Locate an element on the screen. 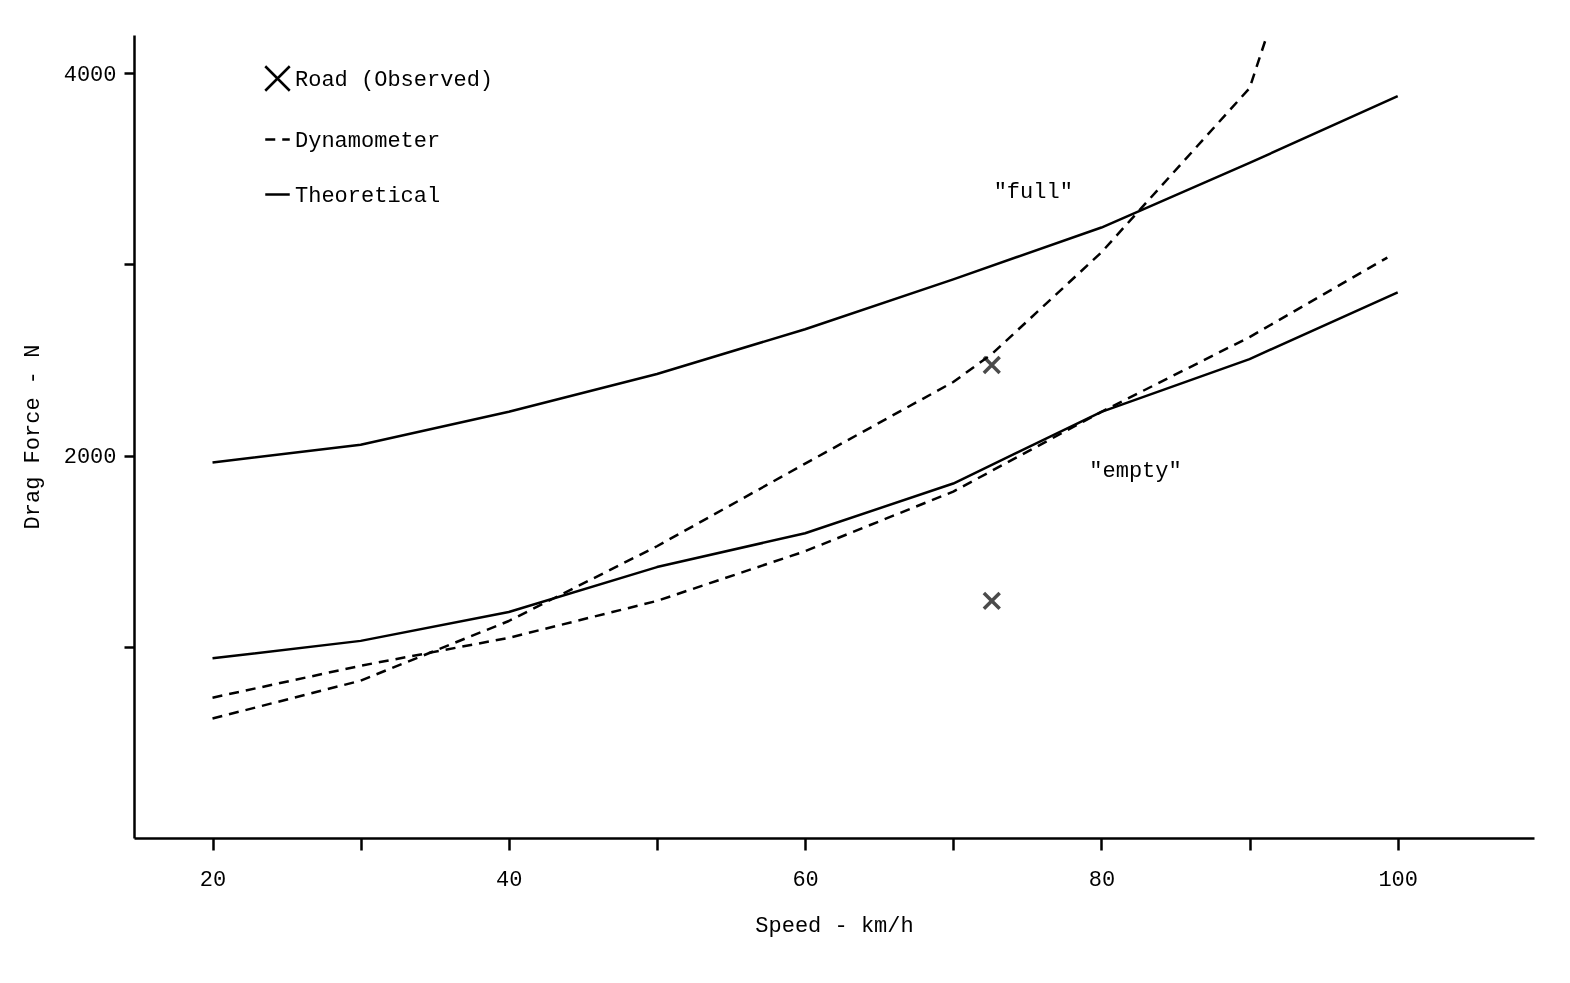 The width and height of the screenshot is (1570, 983). x-tick-label: 80 is located at coordinates (1102, 880).